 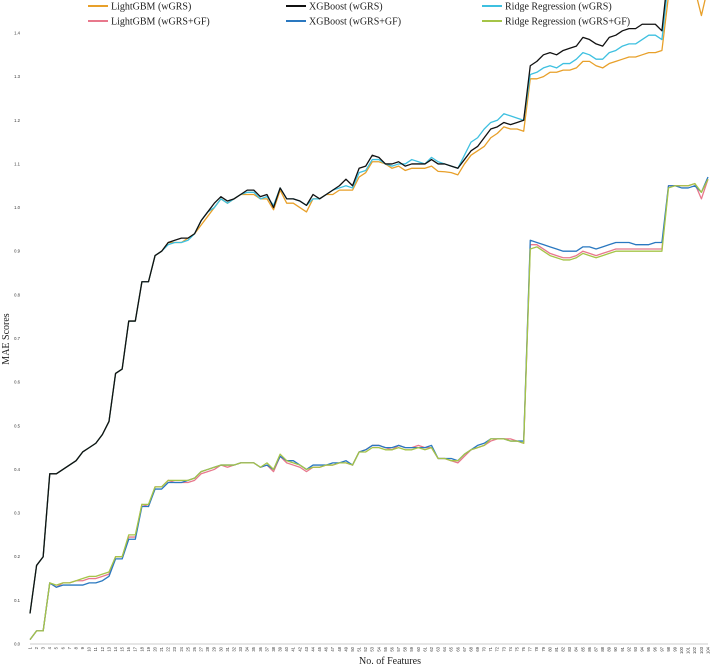 I want to click on x-tick-label: 77, so click(x=530, y=648).